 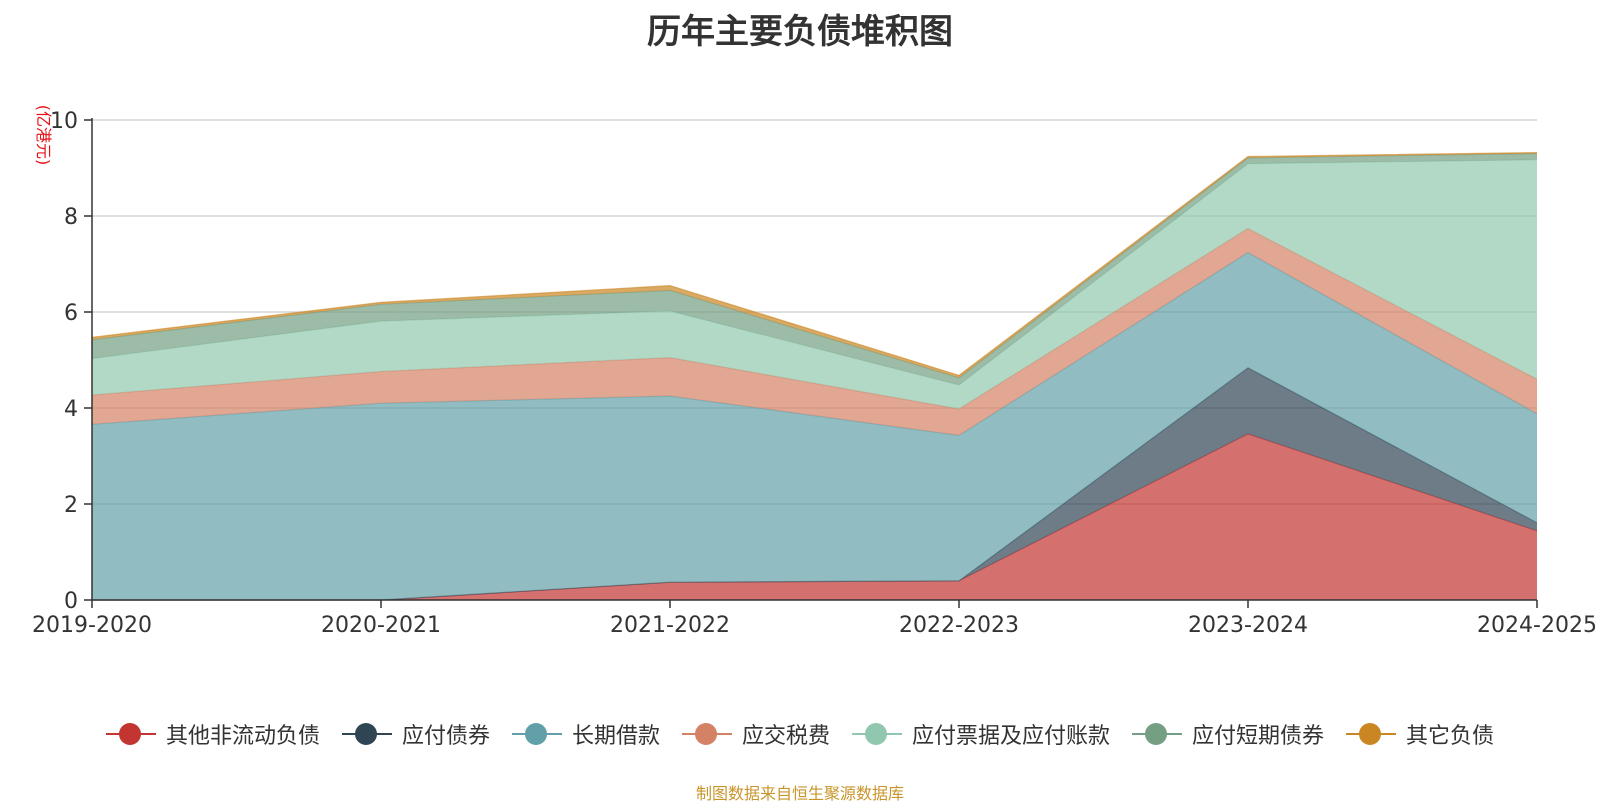 I want to click on legend-item-2: 长期借款, so click(x=585, y=734).